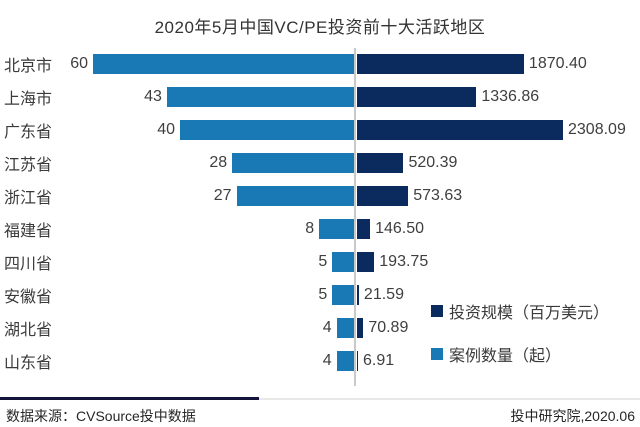 The image size is (640, 427). I want to click on chart-row: 安徽省 5 21.59, so click(320, 294).